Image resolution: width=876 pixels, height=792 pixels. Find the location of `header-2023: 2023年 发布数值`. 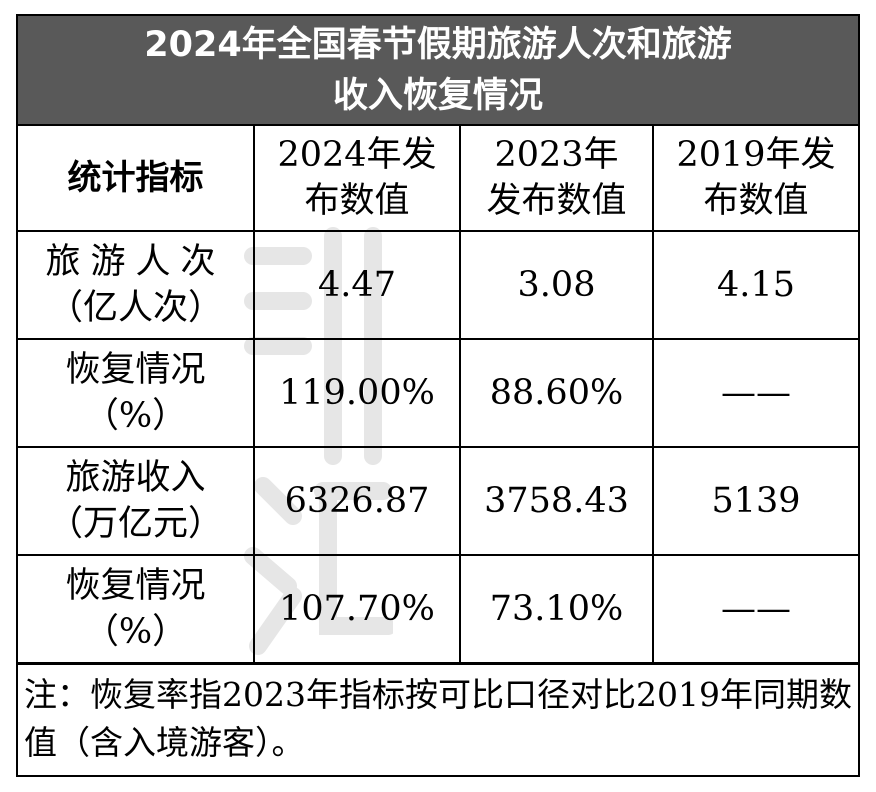

header-2023: 2023年 发布数值 is located at coordinates (556, 179).